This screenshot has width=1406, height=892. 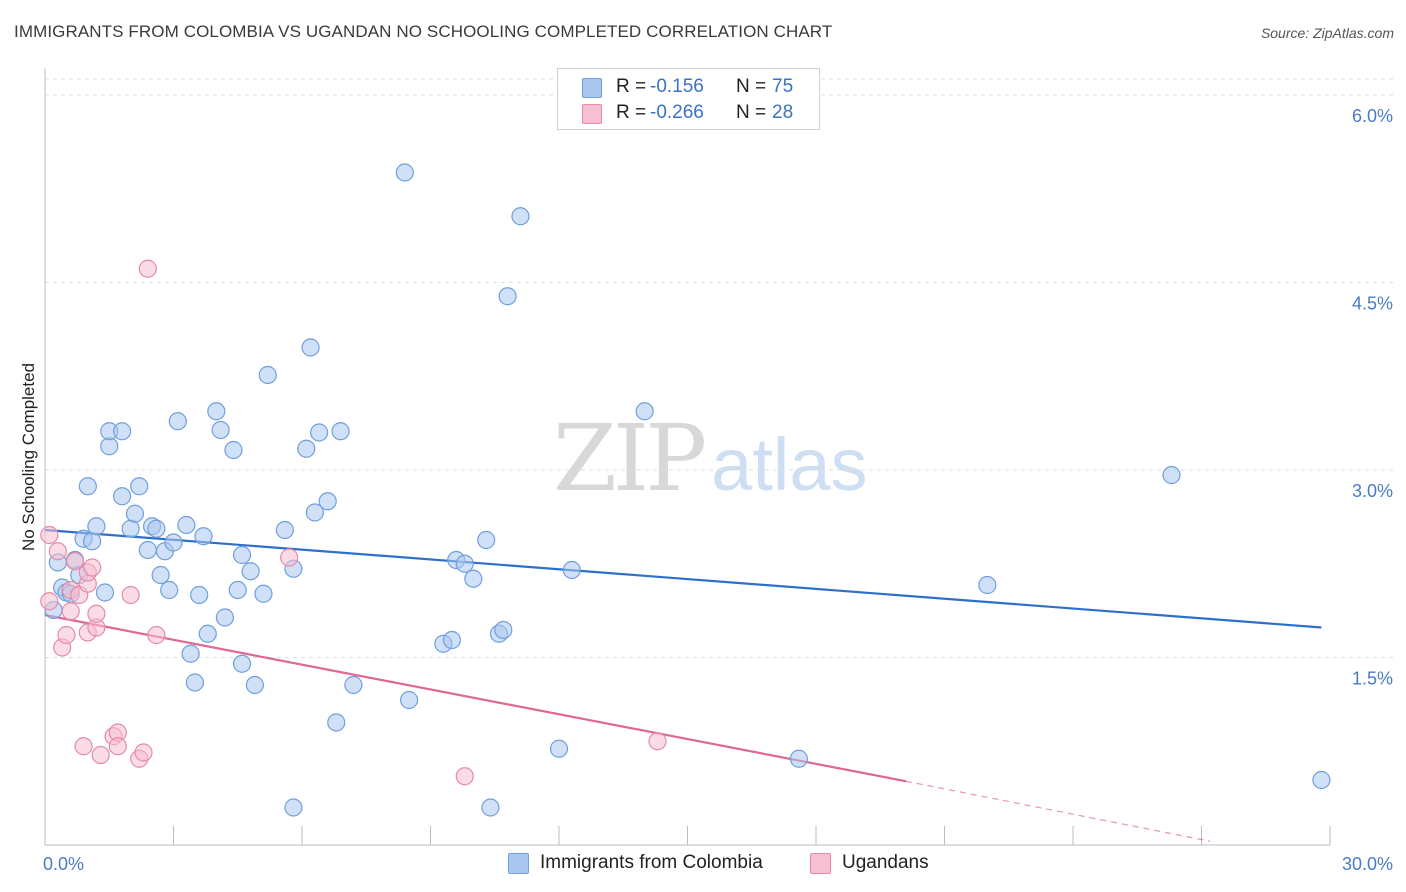 I want to click on bottom-legend-swatch-ugandans, so click(x=820, y=863).